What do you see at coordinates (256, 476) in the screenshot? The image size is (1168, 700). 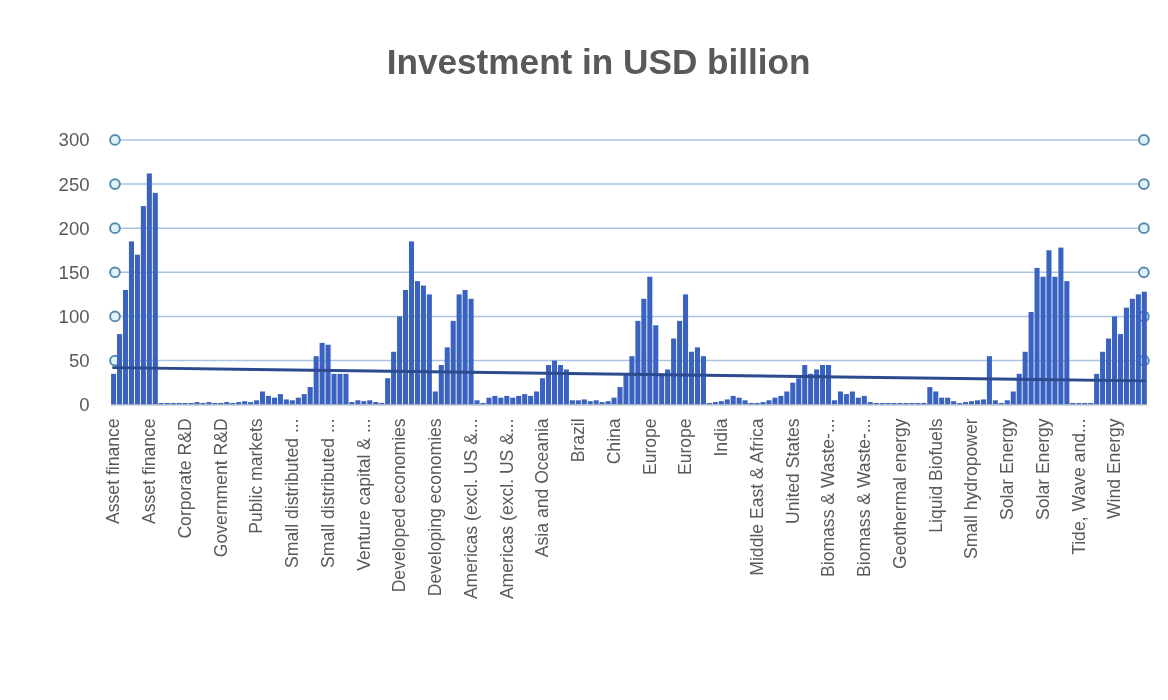 I see `x-tick-label: Public markets` at bounding box center [256, 476].